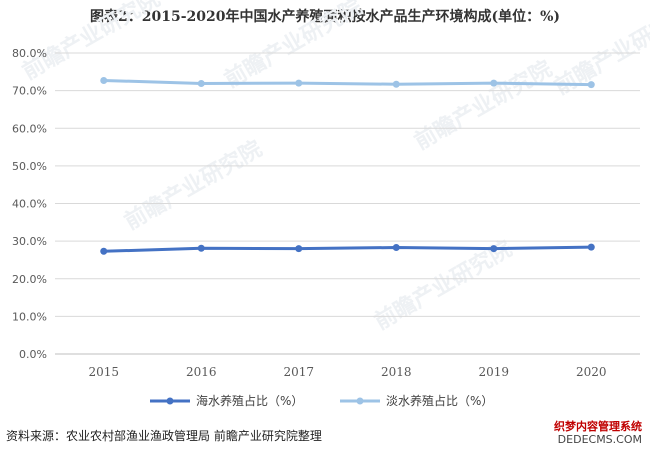  Describe the element at coordinates (29, 279) in the screenshot. I see `y-tick-label: 20.0%` at that location.